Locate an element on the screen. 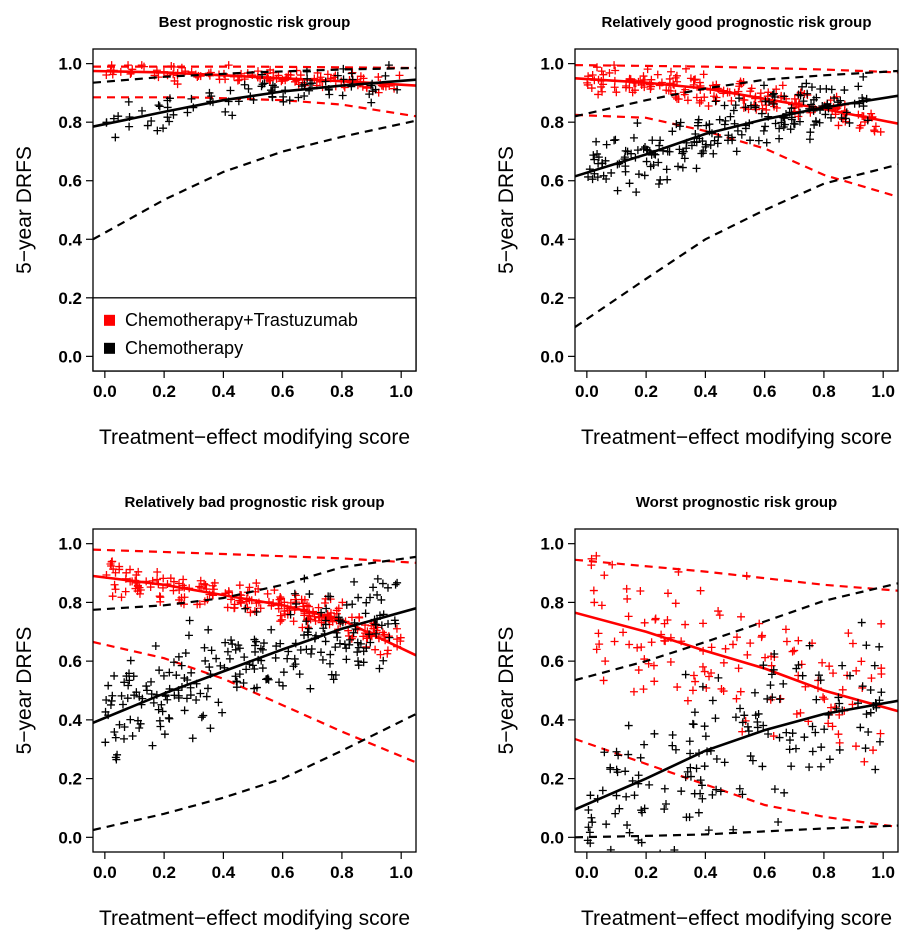  fit-line is located at coordinates (736, 755).